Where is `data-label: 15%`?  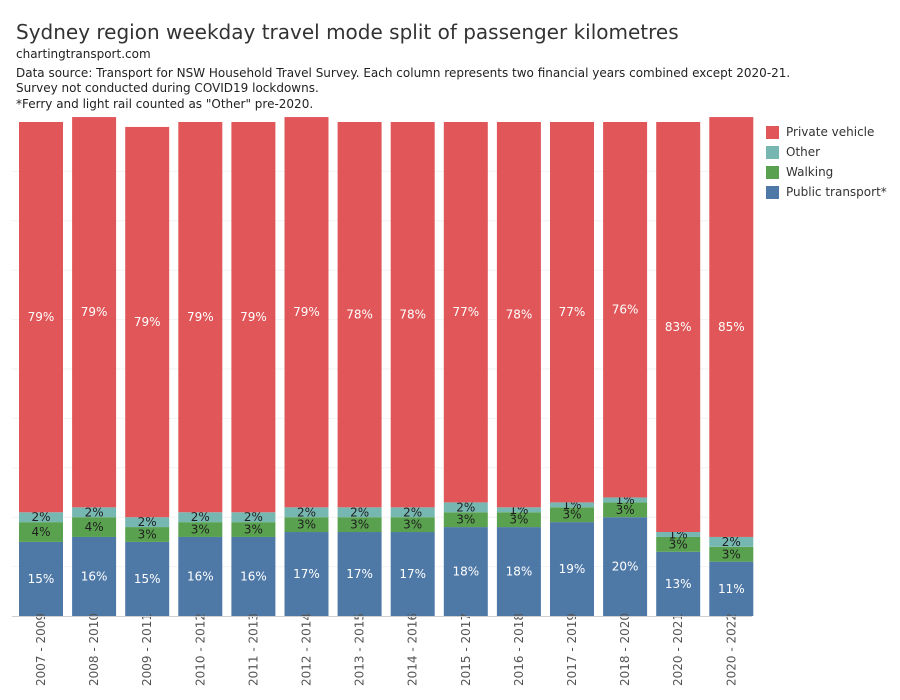 data-label: 15% is located at coordinates (41, 579).